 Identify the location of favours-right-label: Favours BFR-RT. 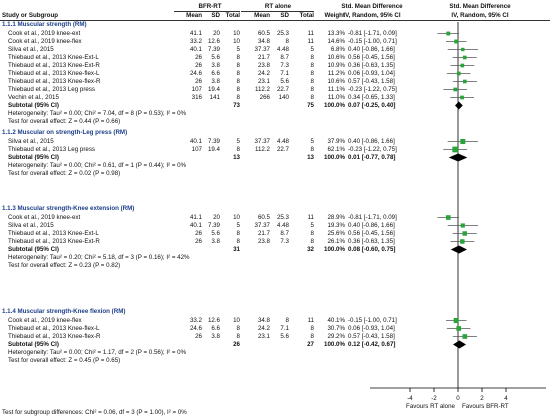
(485, 406).